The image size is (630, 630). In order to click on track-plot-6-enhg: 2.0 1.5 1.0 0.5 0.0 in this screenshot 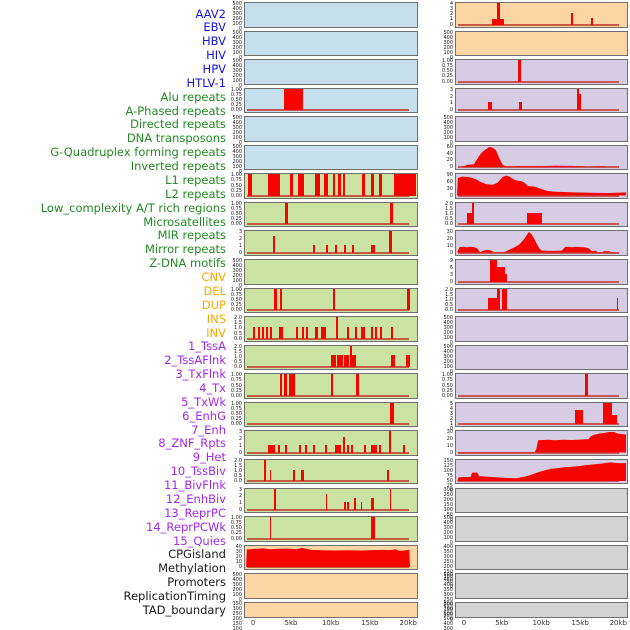, I will do `click(536, 214)`.